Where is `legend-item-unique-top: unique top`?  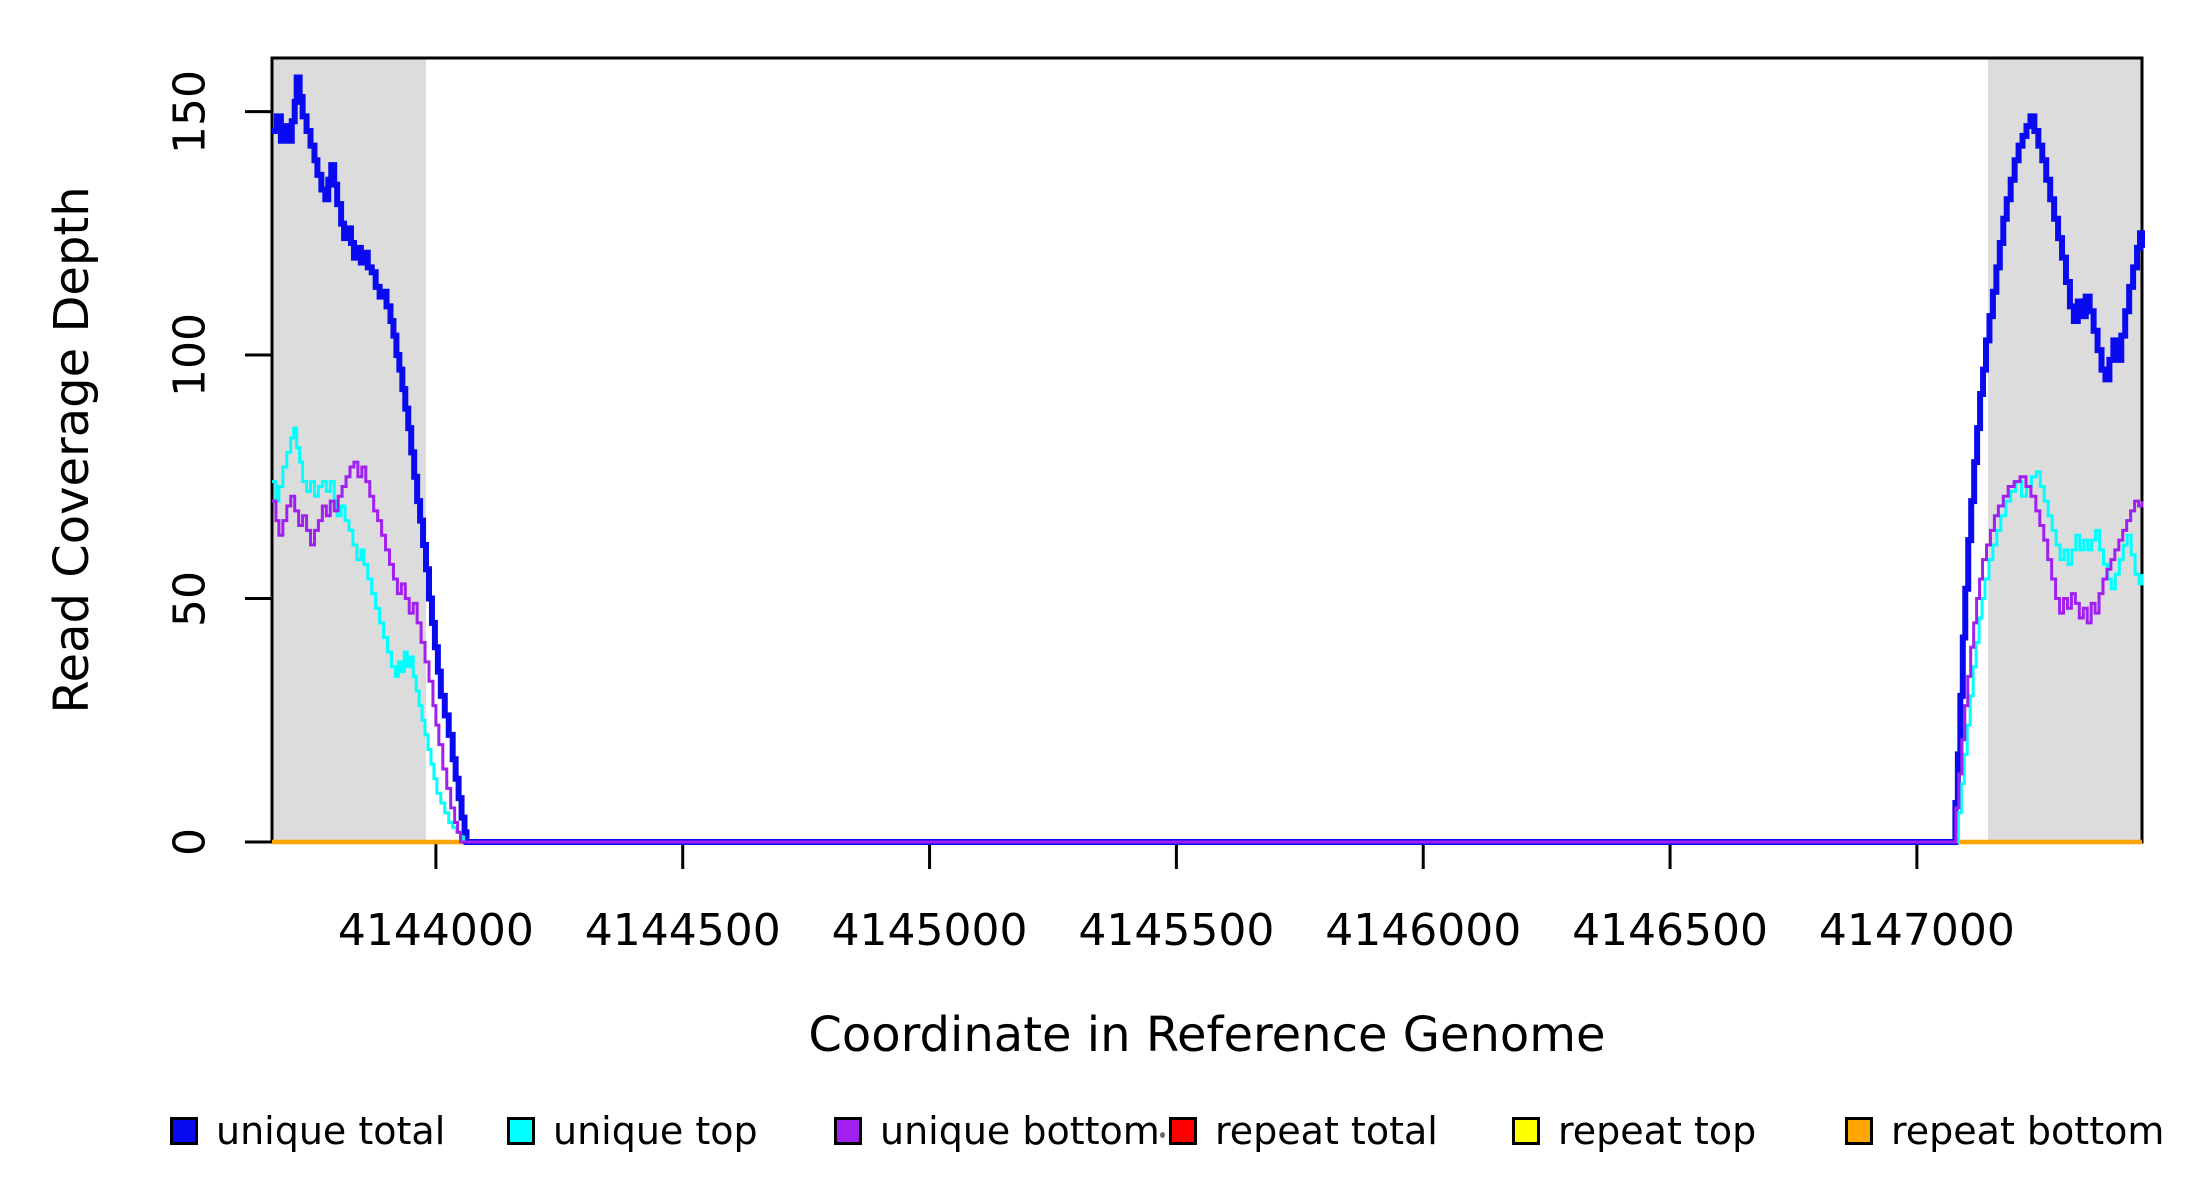 legend-item-unique-top: unique top is located at coordinates (632, 1131).